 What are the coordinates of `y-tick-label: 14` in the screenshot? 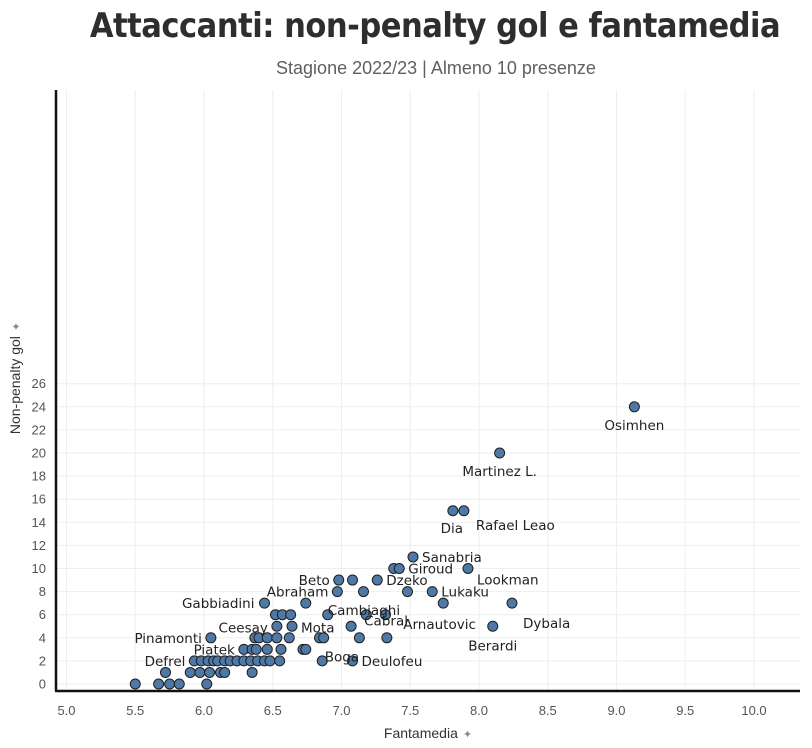 It's located at (39, 522).